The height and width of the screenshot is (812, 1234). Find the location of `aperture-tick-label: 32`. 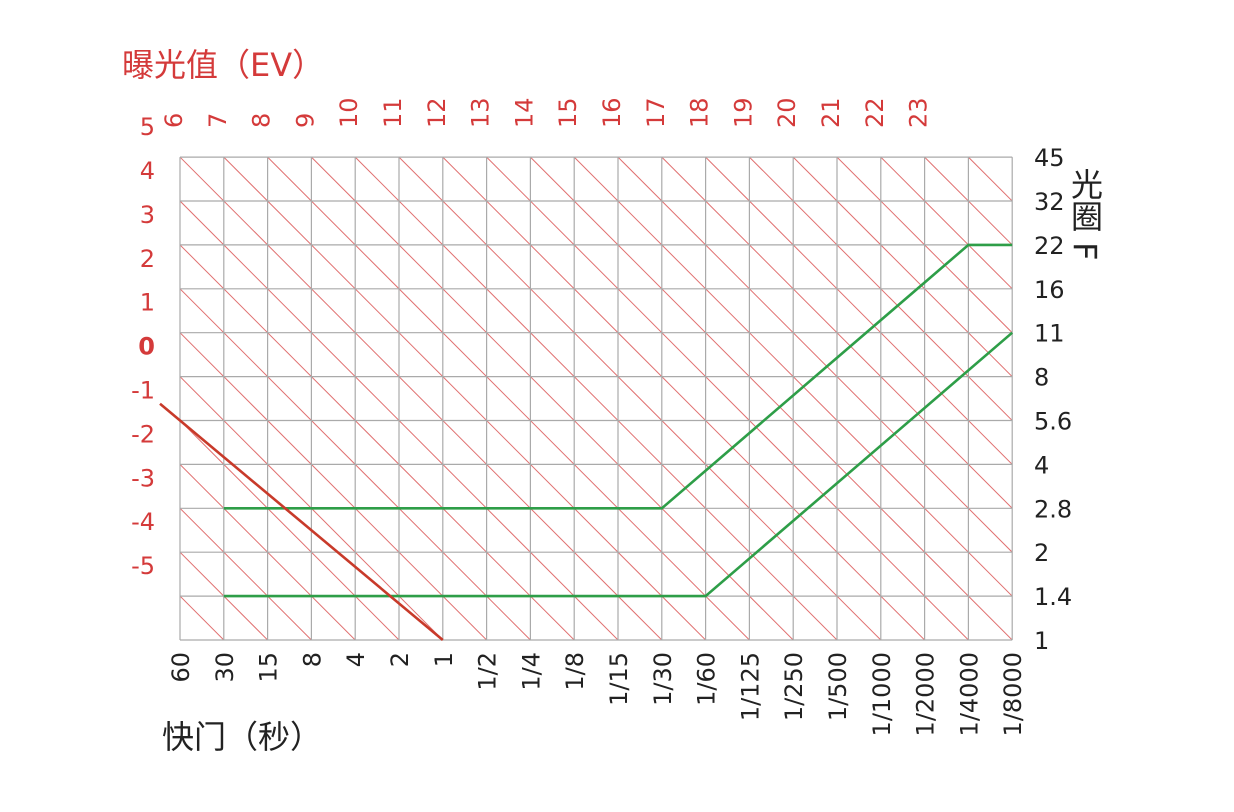

aperture-tick-label: 32 is located at coordinates (1049, 202).